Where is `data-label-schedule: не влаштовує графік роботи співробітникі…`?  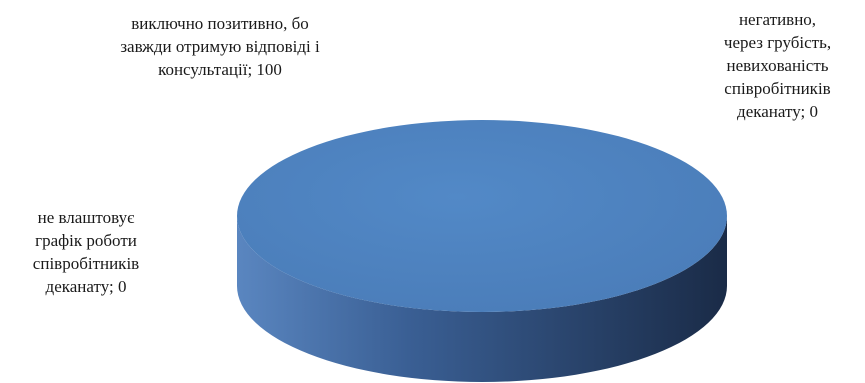 data-label-schedule: не влаштовує графік роботи співробітникі… is located at coordinates (86, 252).